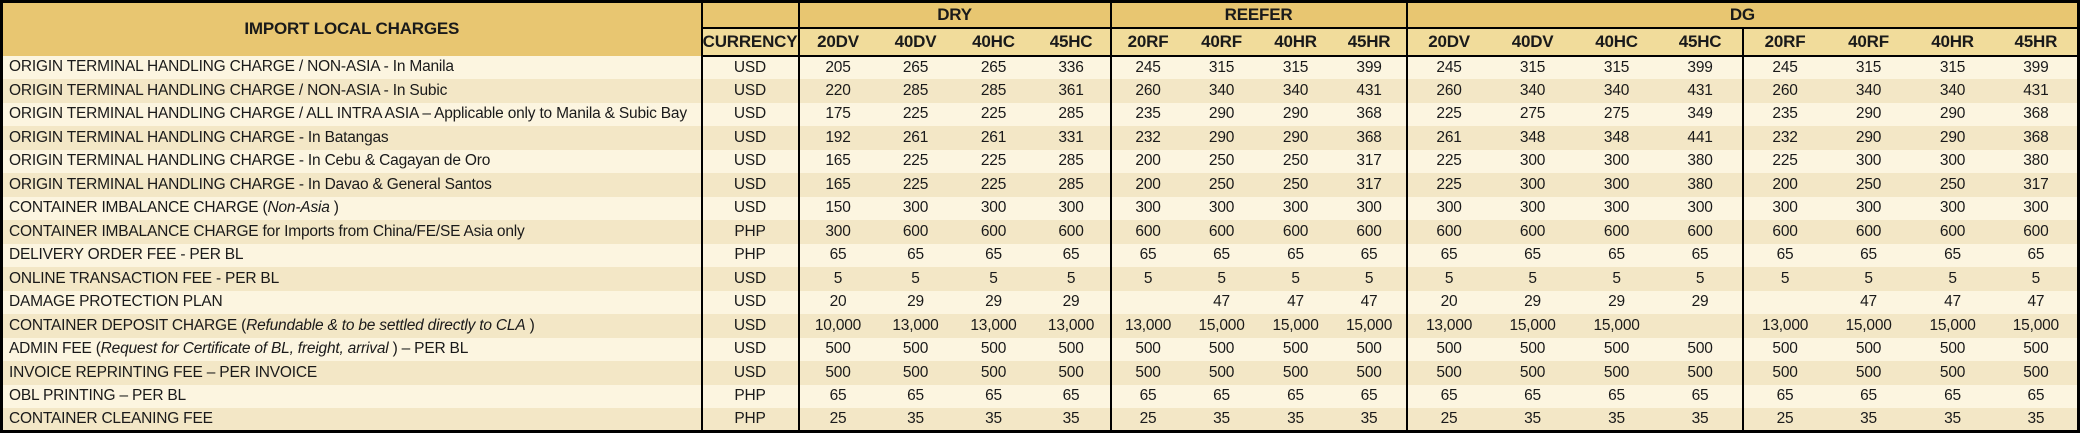 The image size is (2080, 436). What do you see at coordinates (1532, 42) in the screenshot?
I see `col-header-dg-40dv: 40DV` at bounding box center [1532, 42].